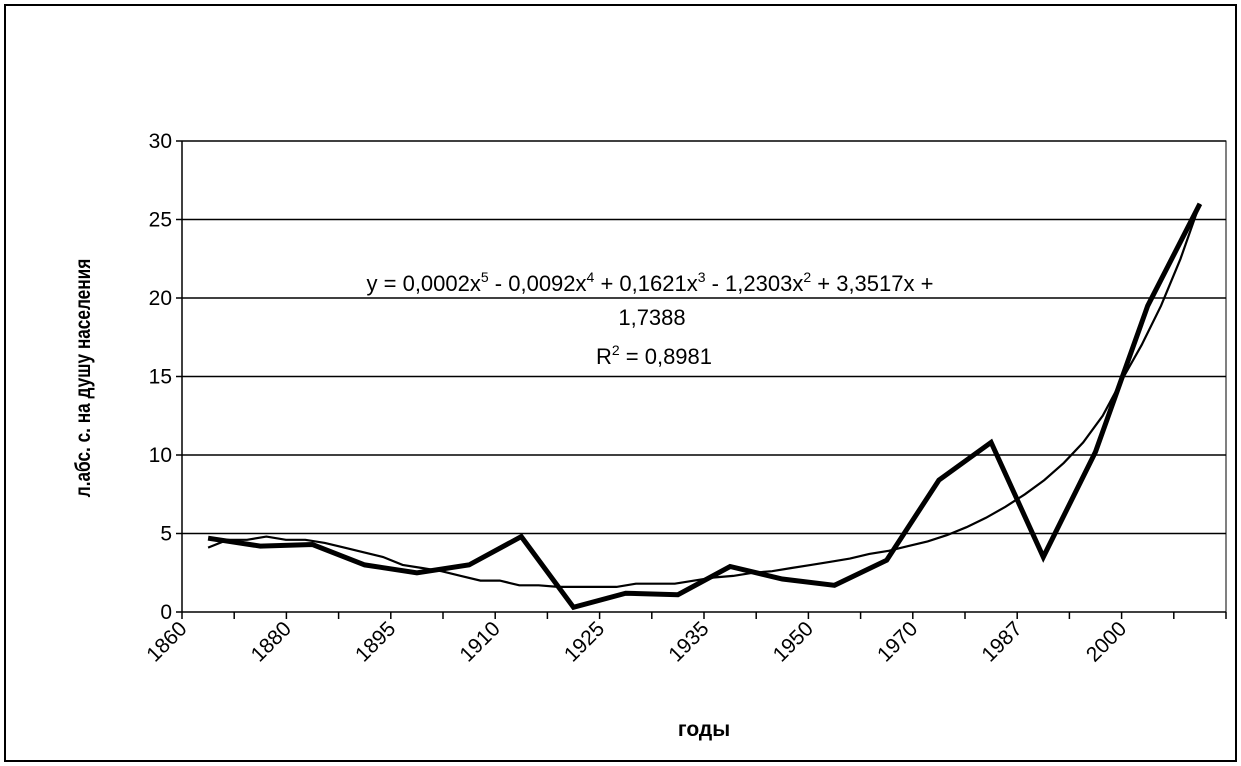 The width and height of the screenshot is (1241, 766). What do you see at coordinates (166, 612) in the screenshot?
I see `y-tick-label: 0` at bounding box center [166, 612].